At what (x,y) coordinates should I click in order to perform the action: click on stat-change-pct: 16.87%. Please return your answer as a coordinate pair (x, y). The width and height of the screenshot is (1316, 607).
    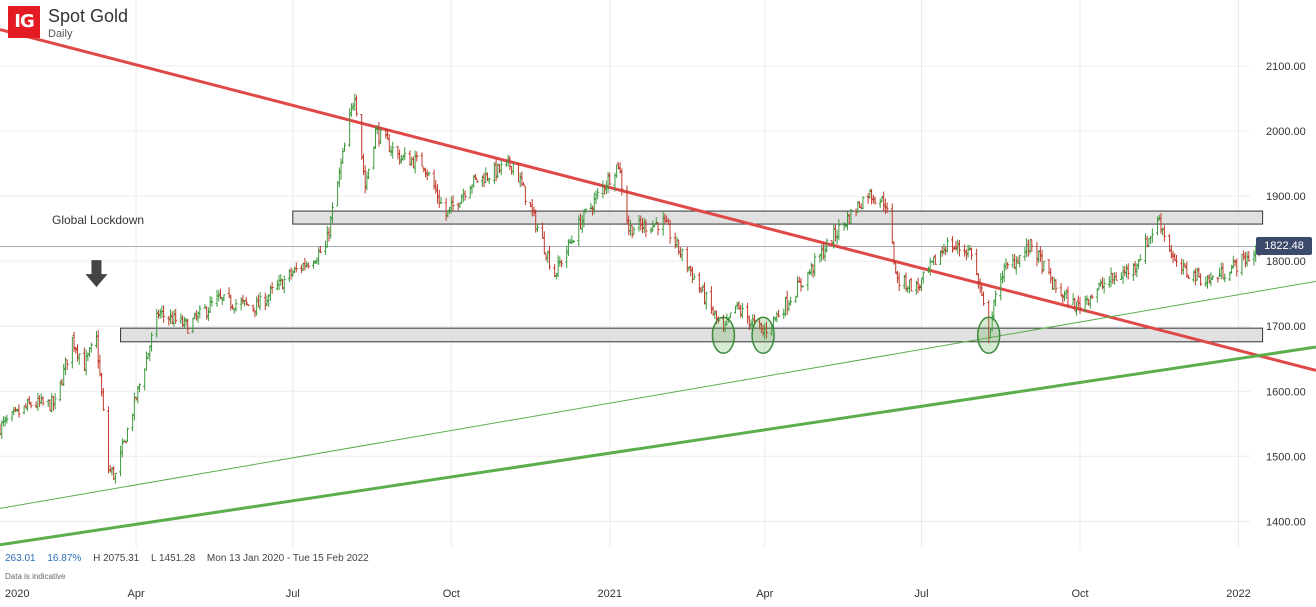
    Looking at the image, I should click on (64, 558).